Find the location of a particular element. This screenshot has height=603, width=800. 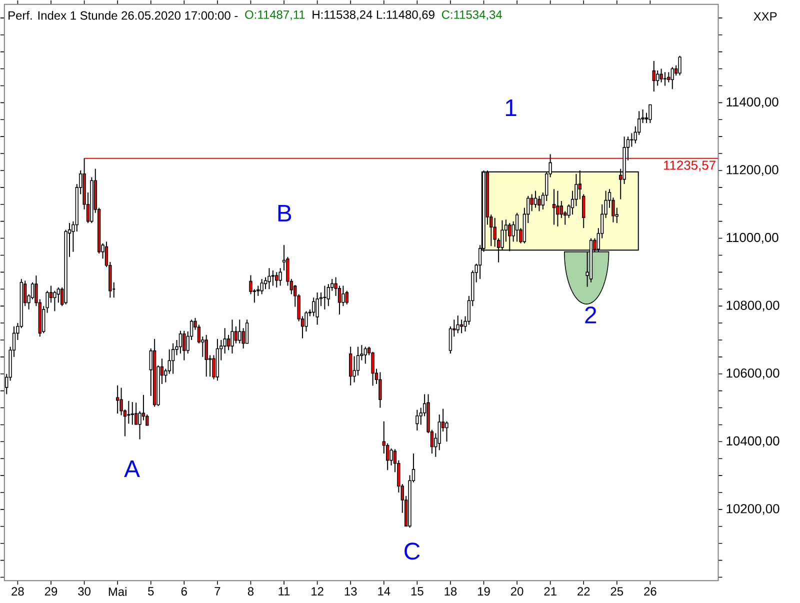

y-tick-label: 10800,00 is located at coordinates (753, 306).